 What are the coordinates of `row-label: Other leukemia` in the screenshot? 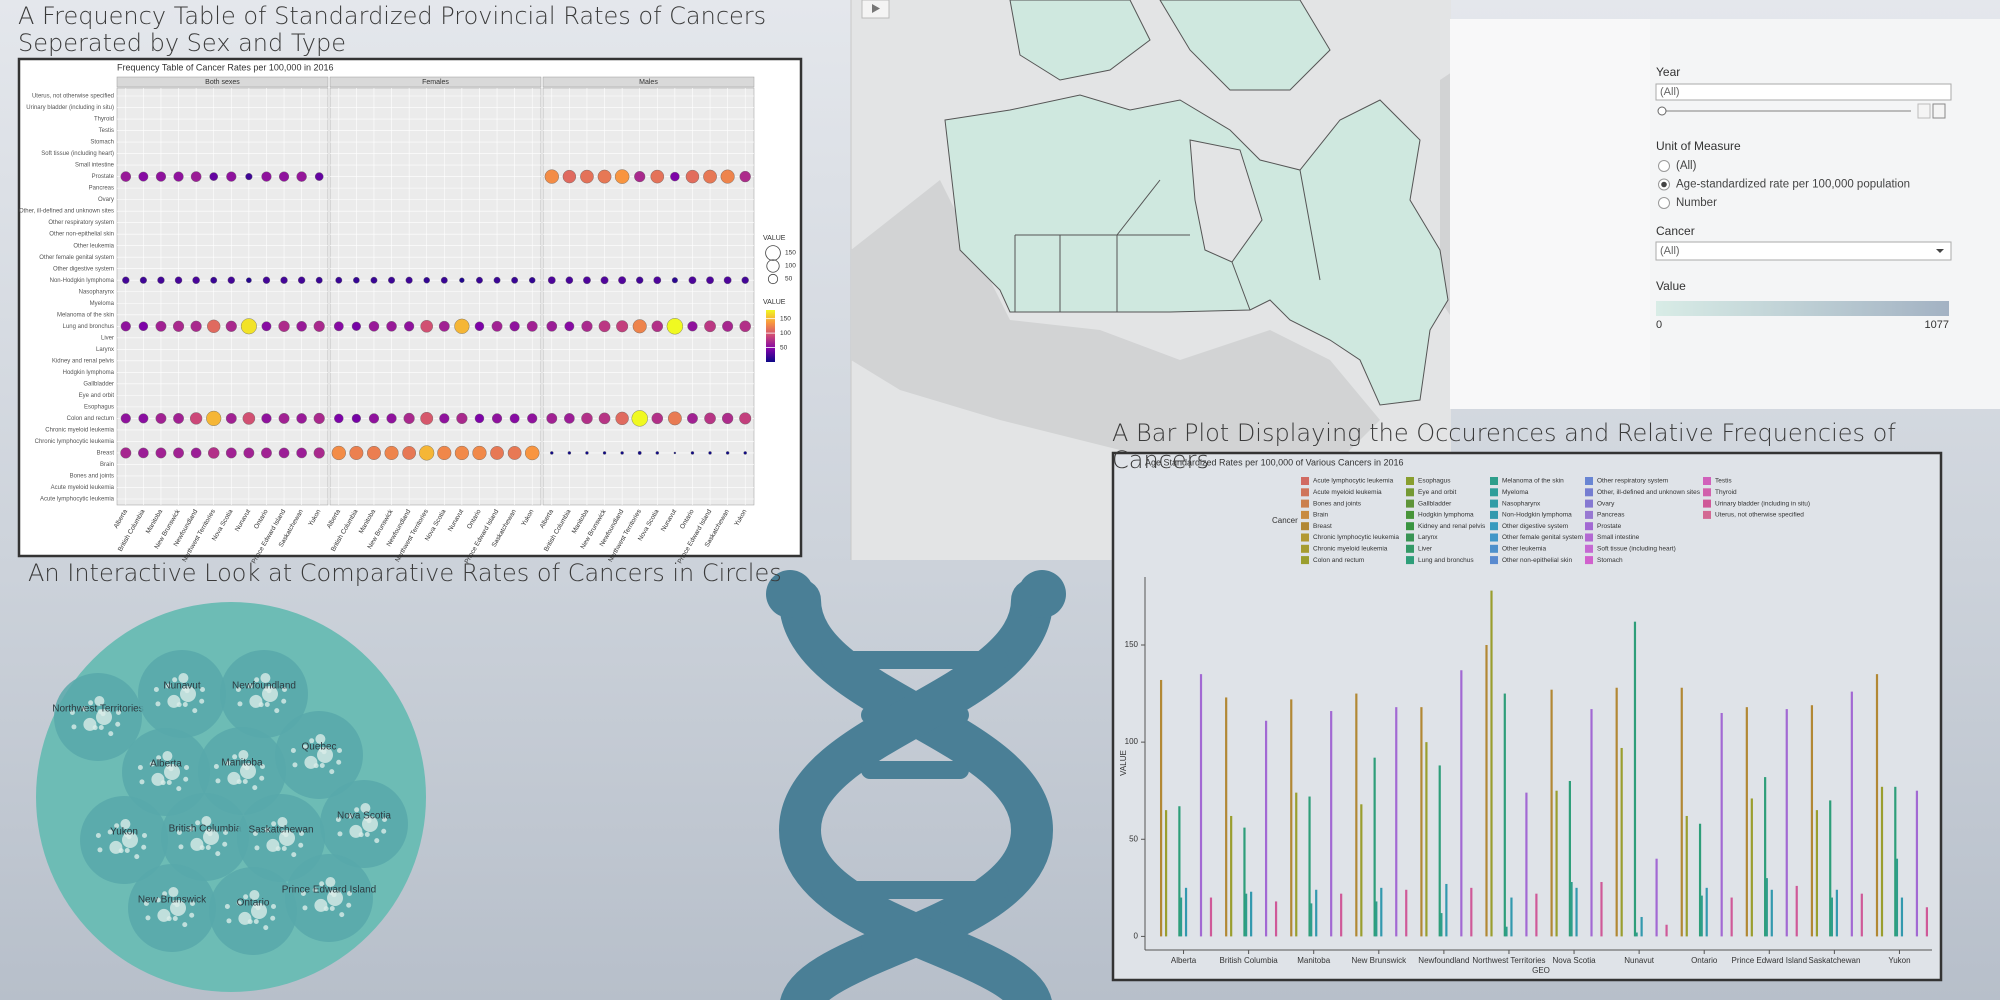 It's located at (93, 246).